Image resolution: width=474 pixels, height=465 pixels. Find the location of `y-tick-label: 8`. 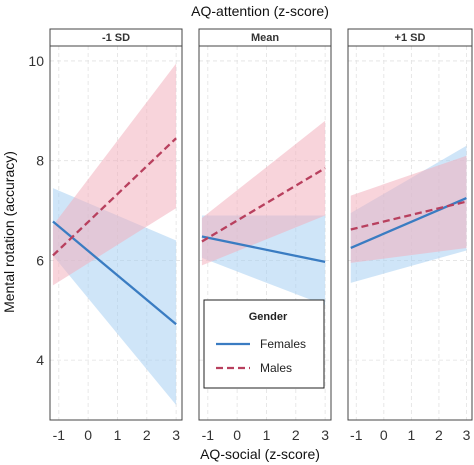

y-tick-label: 8 is located at coordinates (40, 161).